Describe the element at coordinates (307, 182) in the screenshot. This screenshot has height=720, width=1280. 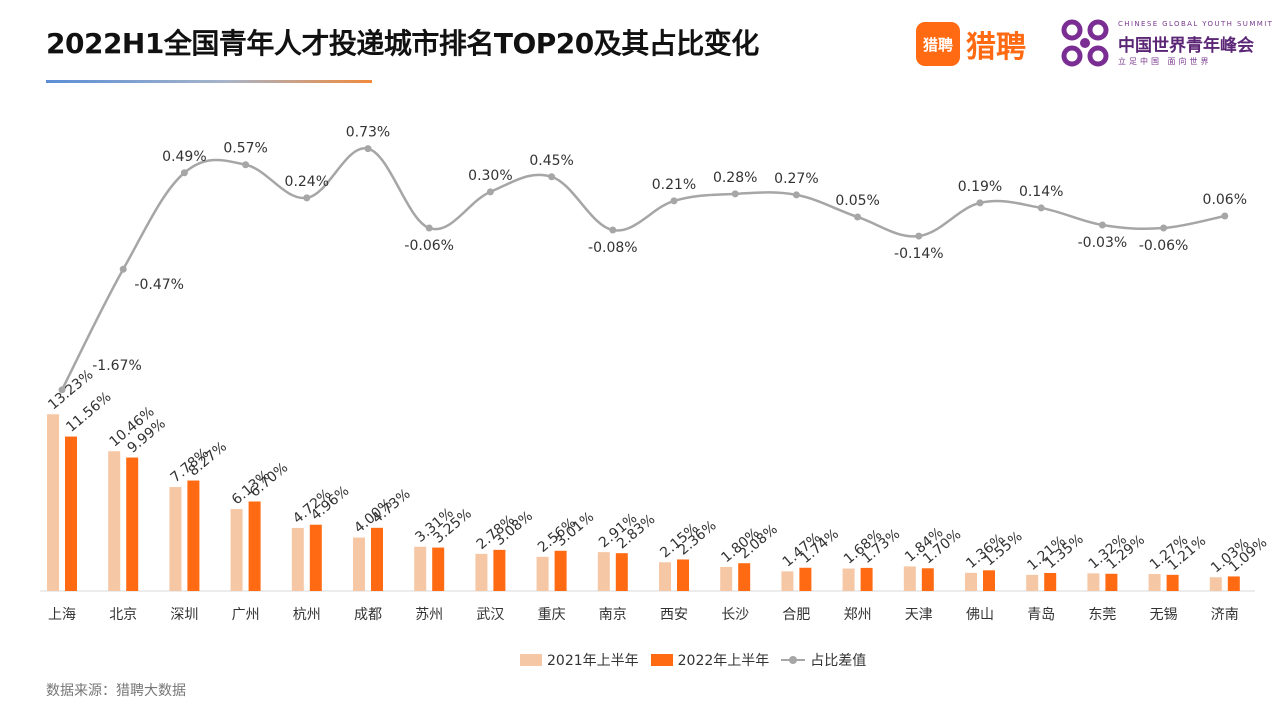
I see `diff-label: 0.24%` at that location.